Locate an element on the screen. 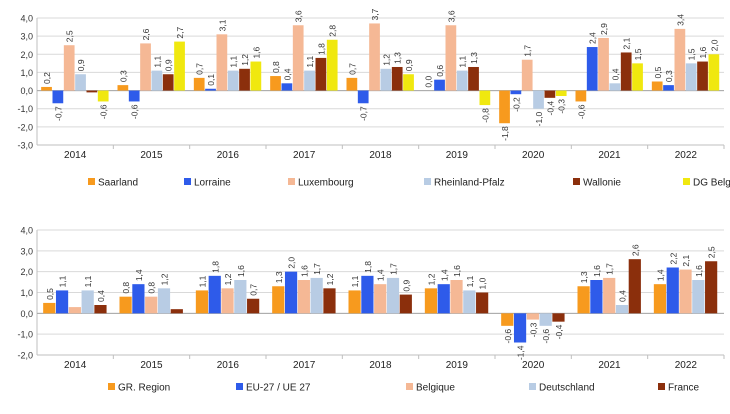 The width and height of the screenshot is (730, 414). x-tick-label: 2020 is located at coordinates (533, 365).